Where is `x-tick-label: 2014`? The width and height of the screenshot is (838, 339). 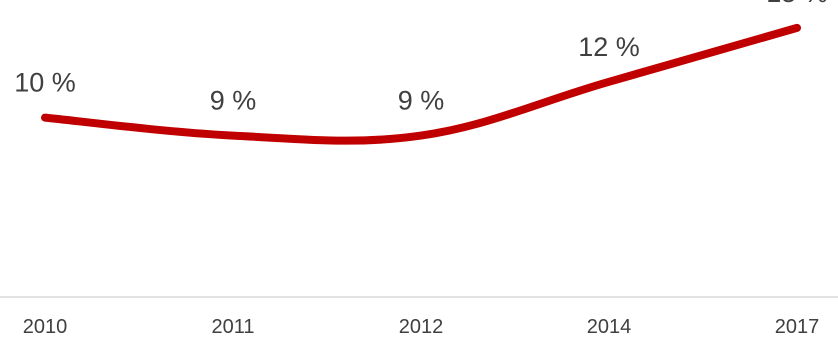 x-tick-label: 2014 is located at coordinates (609, 327).